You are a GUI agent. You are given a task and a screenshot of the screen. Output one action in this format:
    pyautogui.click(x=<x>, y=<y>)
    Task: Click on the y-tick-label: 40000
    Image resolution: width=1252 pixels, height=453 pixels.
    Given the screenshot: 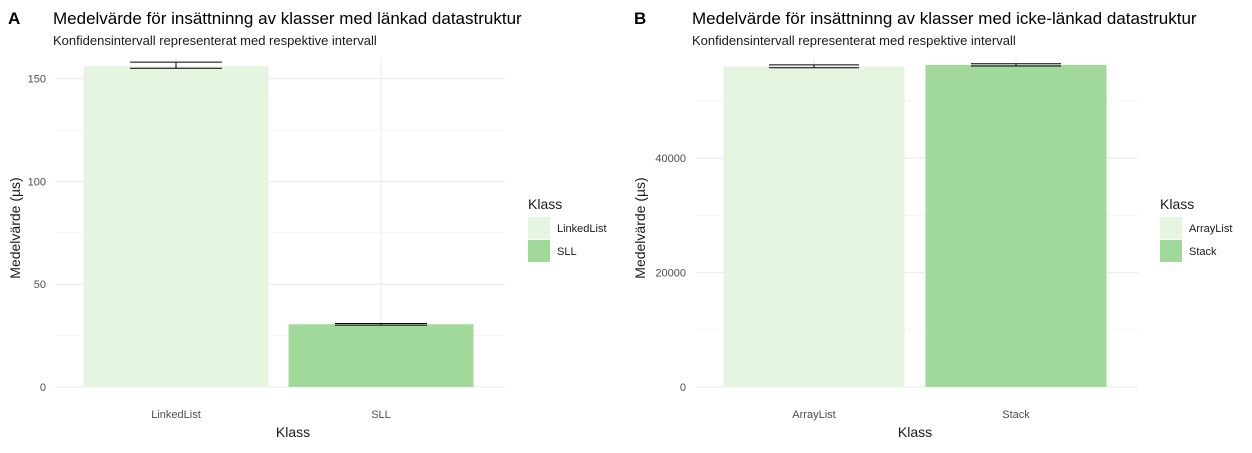 What is the action you would take?
    pyautogui.click(x=670, y=159)
    